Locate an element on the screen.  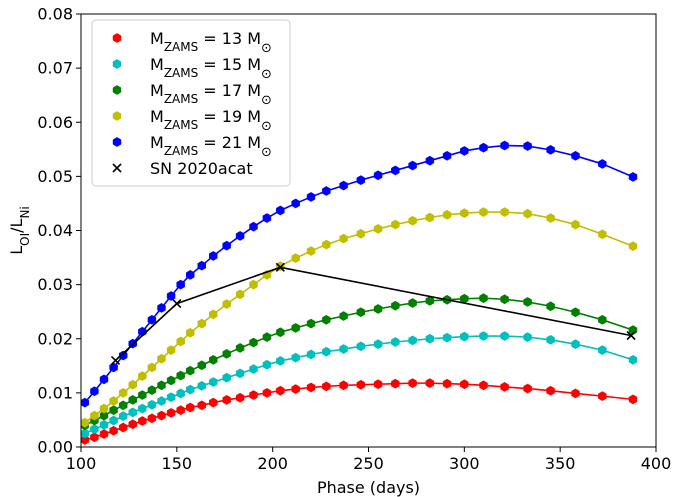
legend-box is located at coordinates (191, 103).